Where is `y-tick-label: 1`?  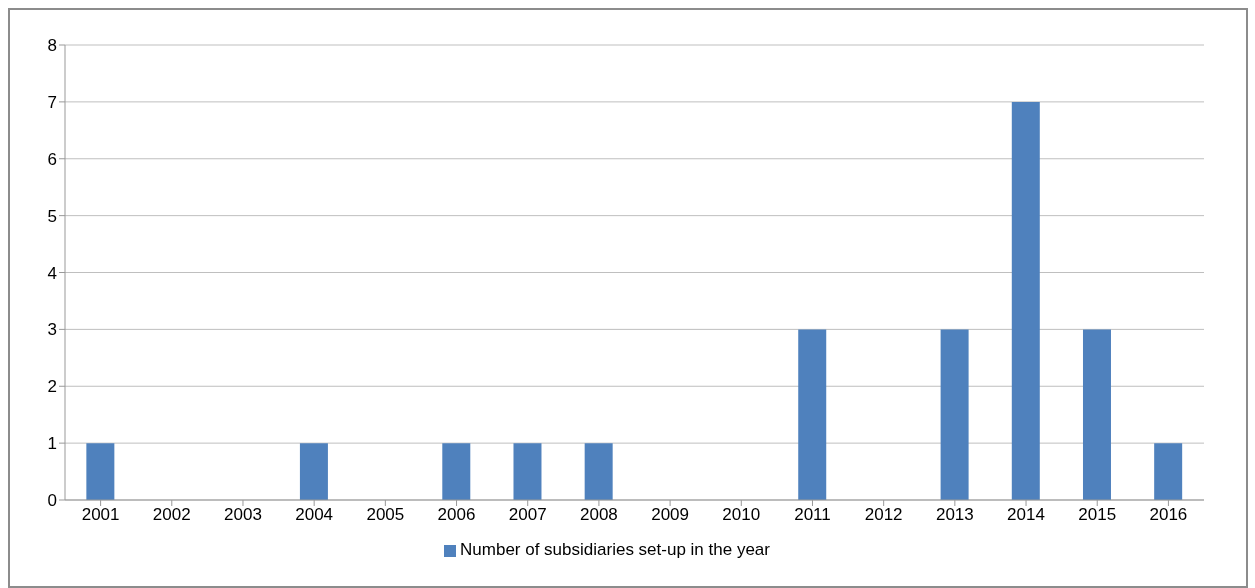 y-tick-label: 1 is located at coordinates (52, 444).